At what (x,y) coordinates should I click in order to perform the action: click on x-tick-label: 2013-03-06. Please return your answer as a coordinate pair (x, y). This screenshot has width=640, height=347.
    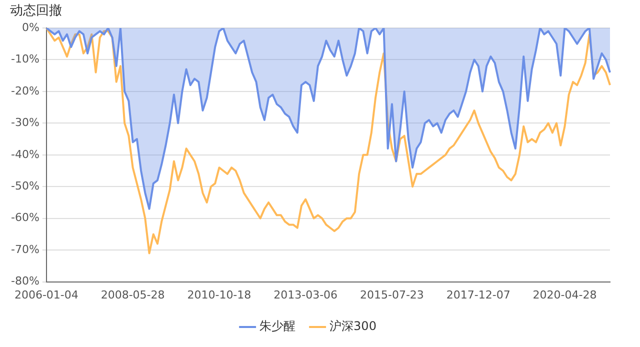
    Looking at the image, I should click on (306, 295).